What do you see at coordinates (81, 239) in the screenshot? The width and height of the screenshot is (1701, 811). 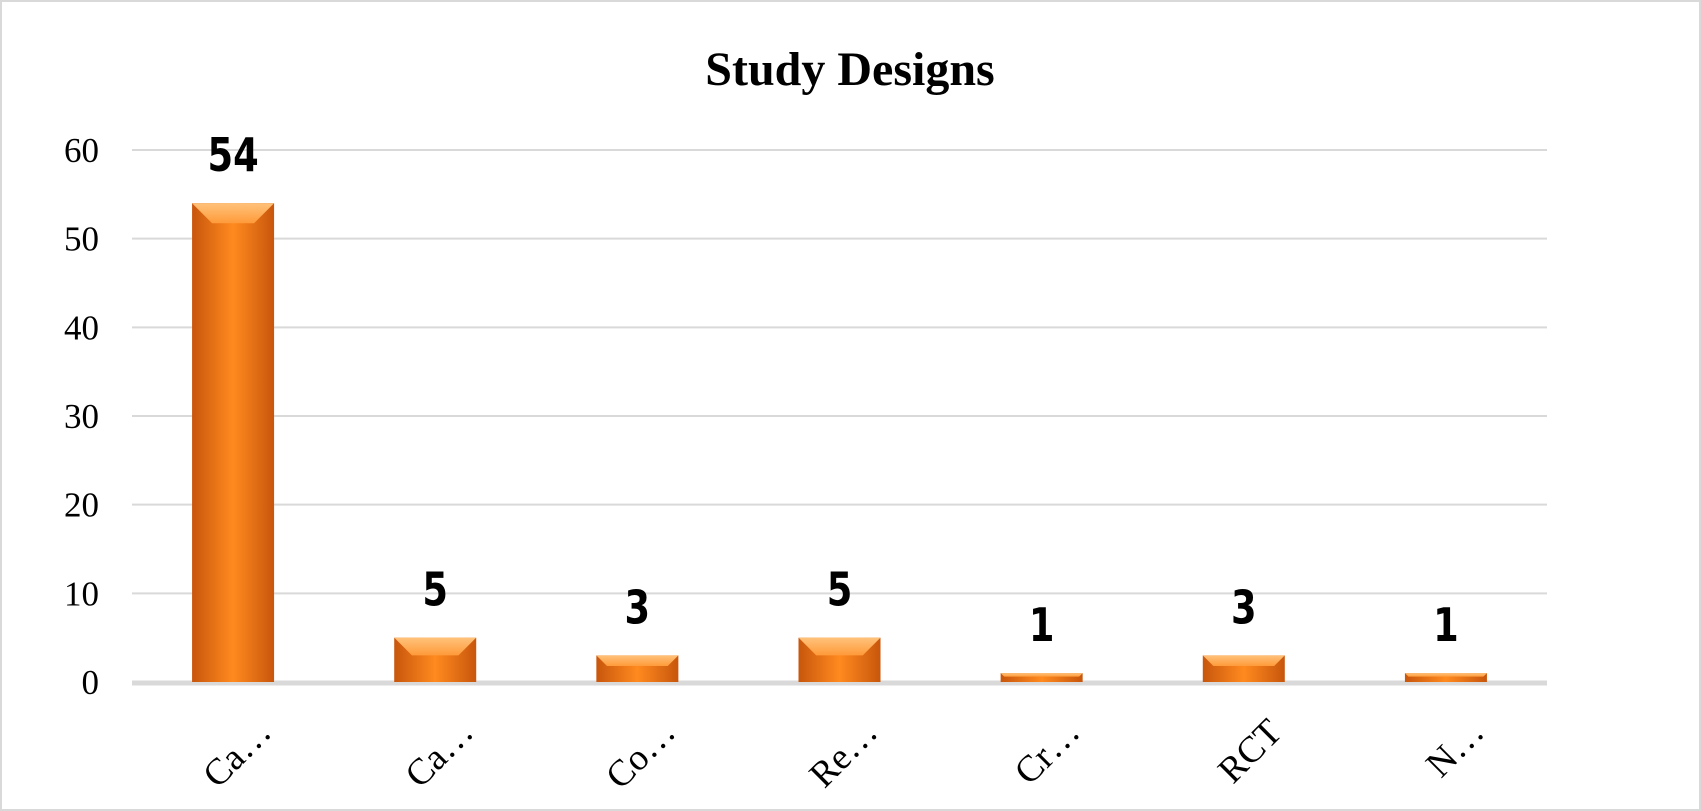 I see `y-tick-label: 50` at bounding box center [81, 239].